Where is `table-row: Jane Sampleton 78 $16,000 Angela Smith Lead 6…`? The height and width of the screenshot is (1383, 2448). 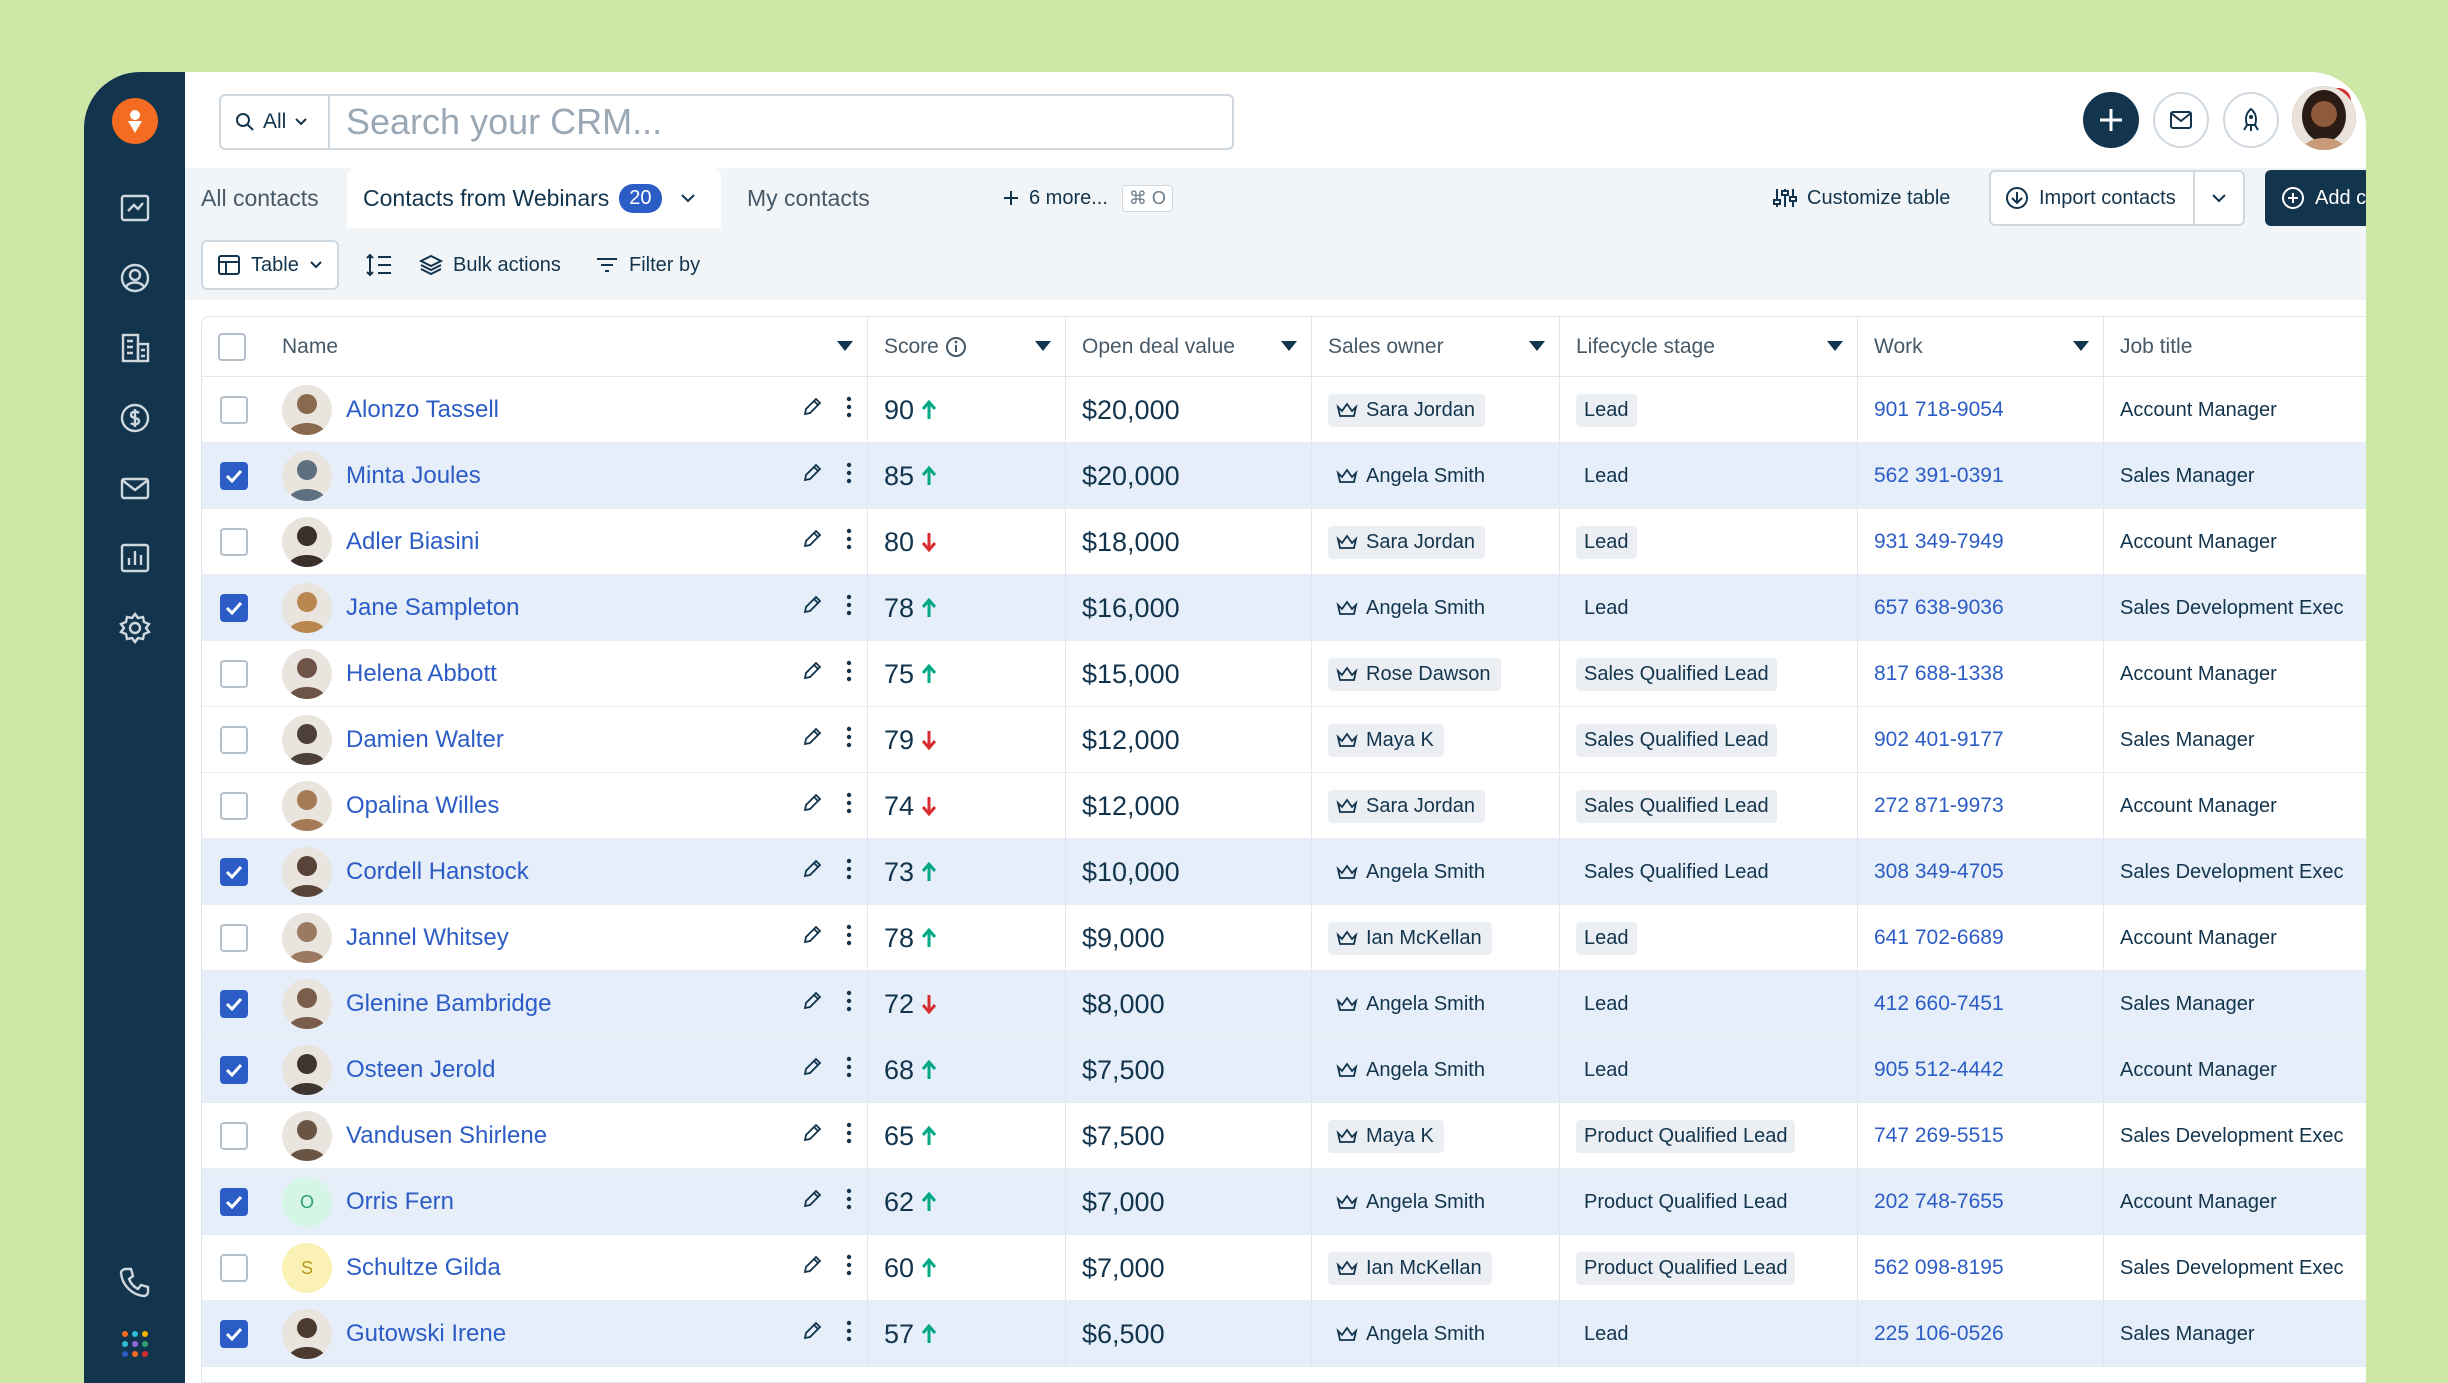 table-row: Jane Sampleton 78 $16,000 Angela Smith Lead 6… is located at coordinates (1284, 608).